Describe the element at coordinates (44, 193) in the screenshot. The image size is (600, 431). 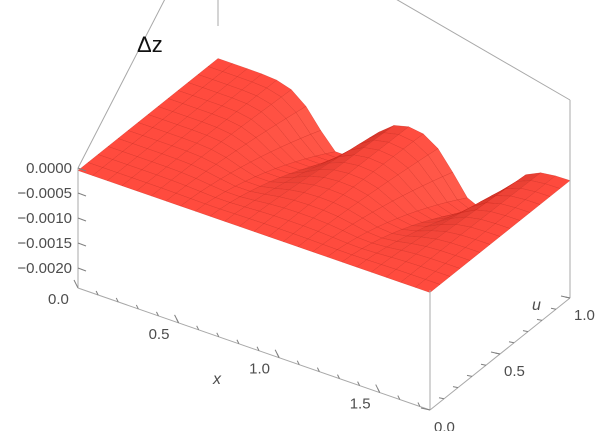
I see `z-tick-label: −0.0005` at that location.